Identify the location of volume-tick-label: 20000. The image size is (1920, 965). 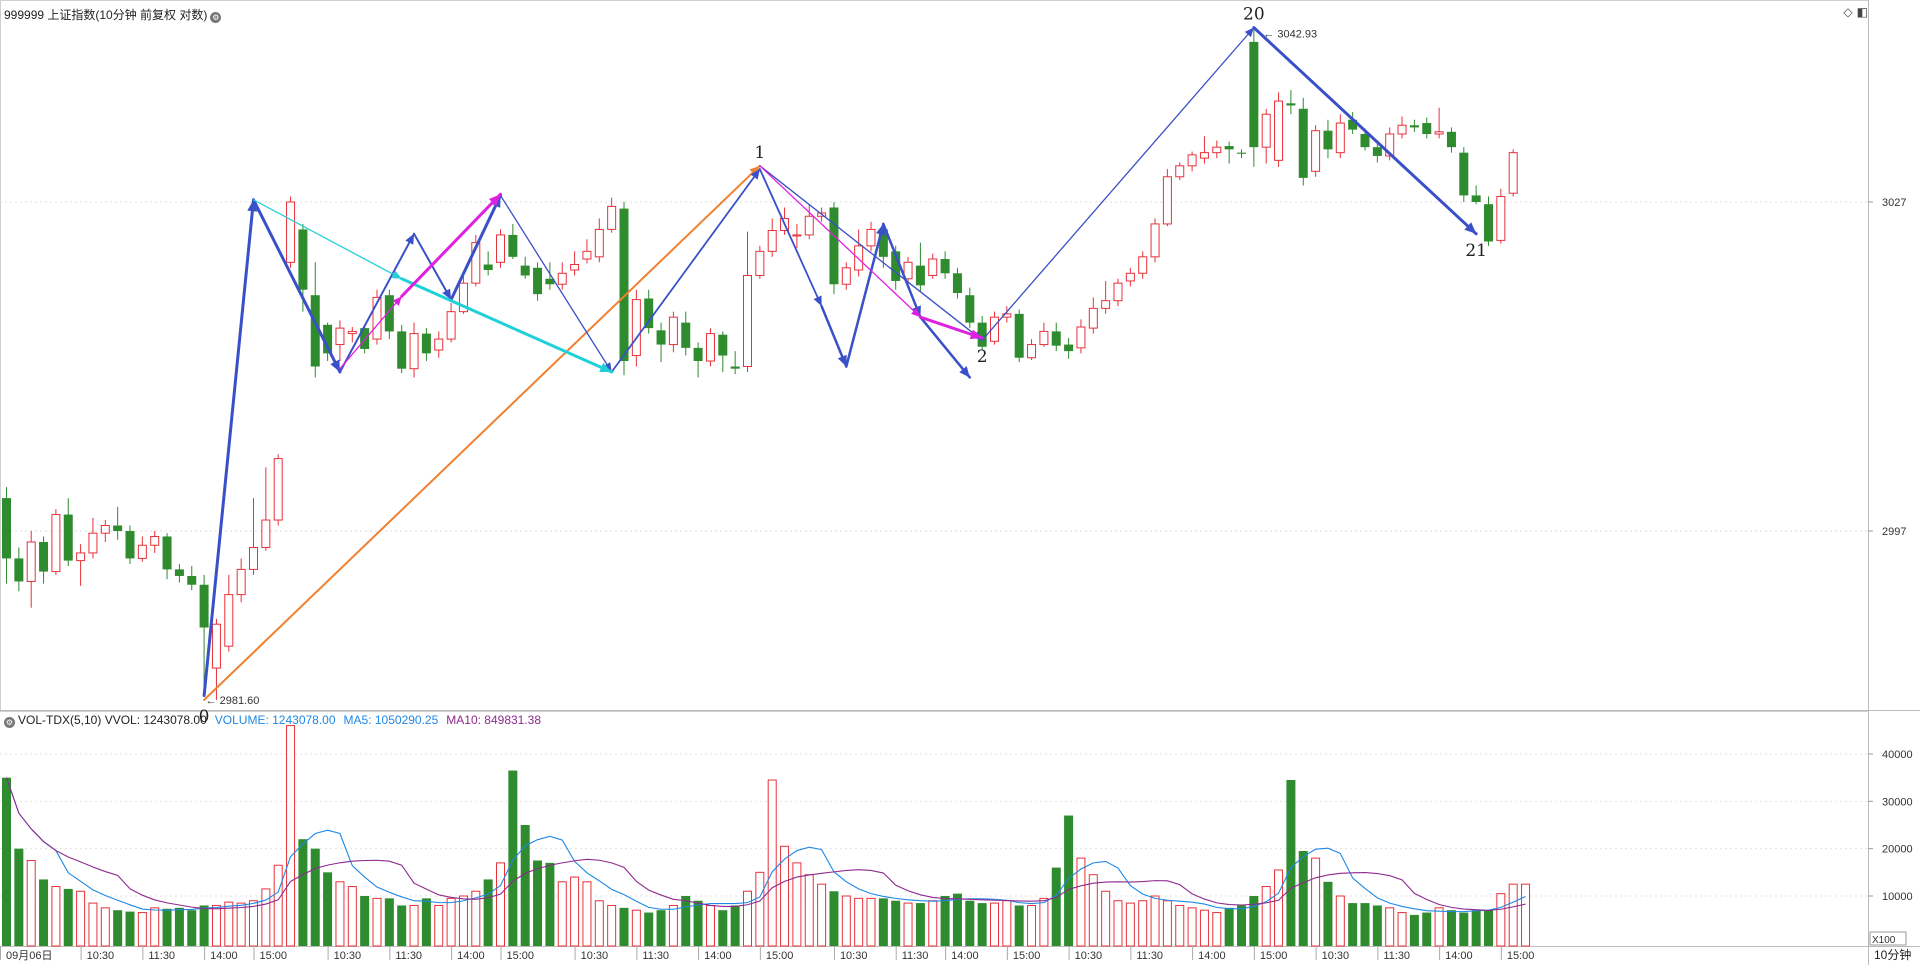
(1897, 850).